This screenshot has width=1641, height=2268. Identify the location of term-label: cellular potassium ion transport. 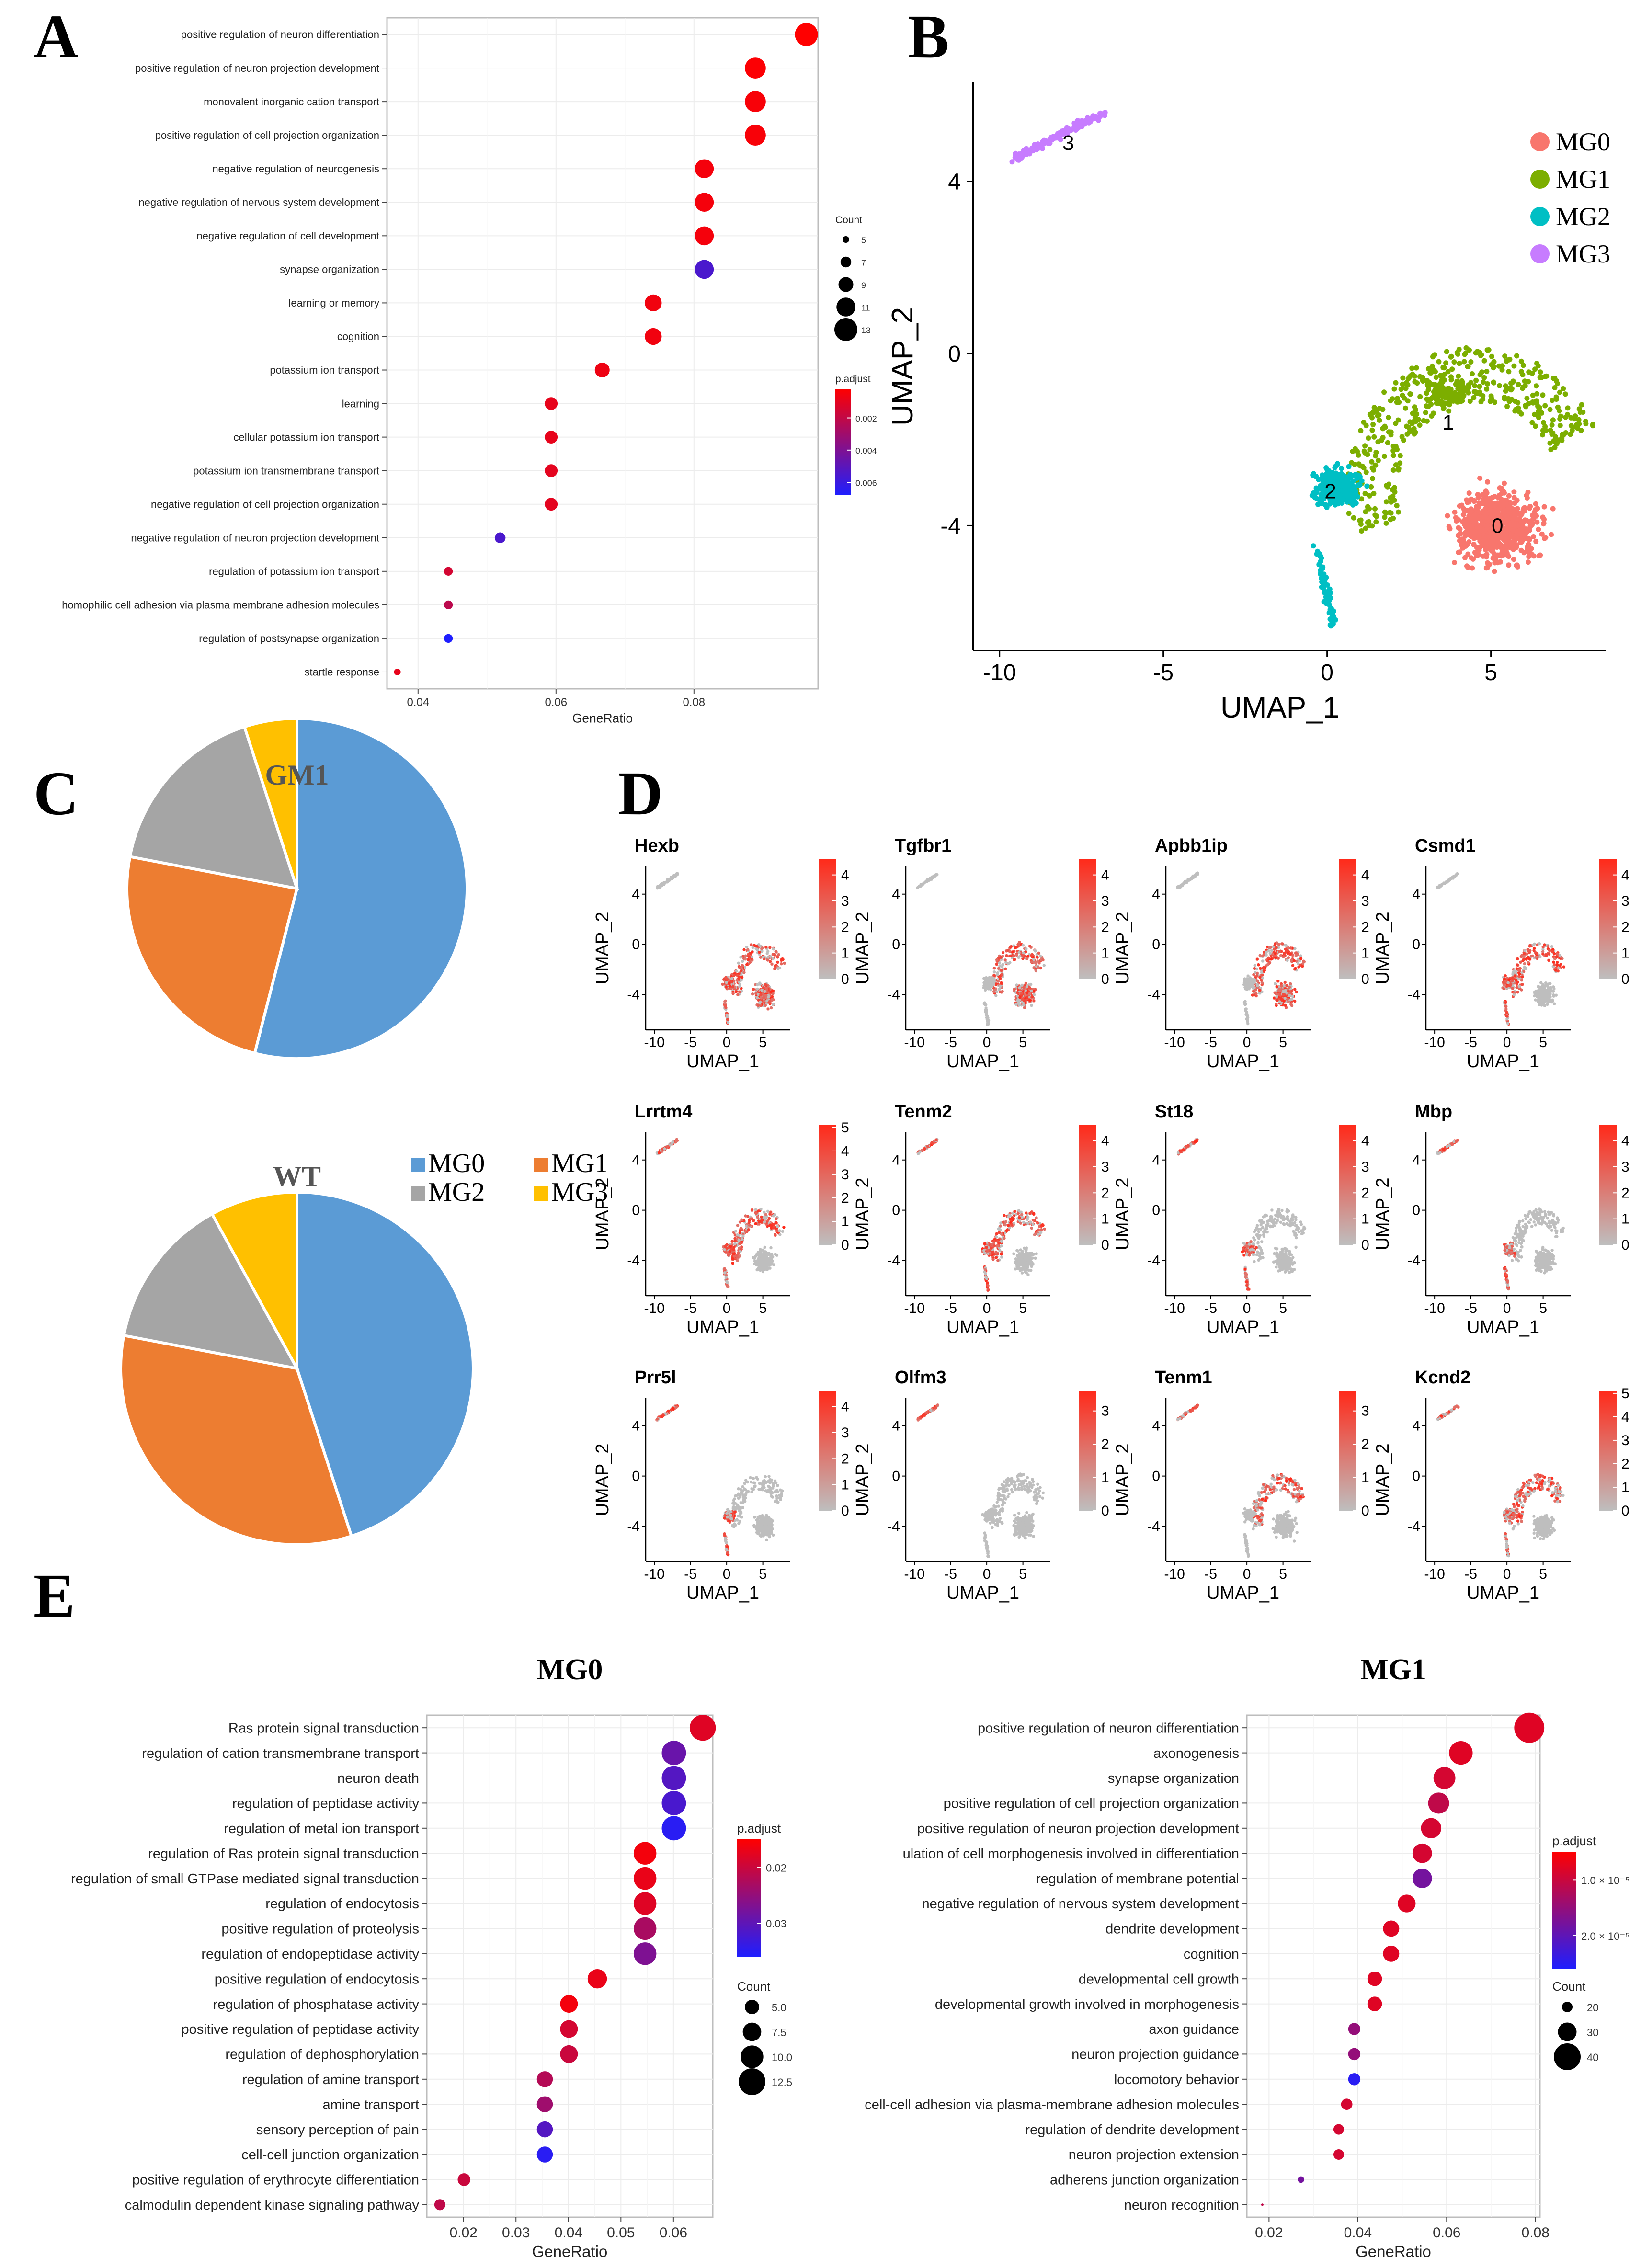
(306, 437).